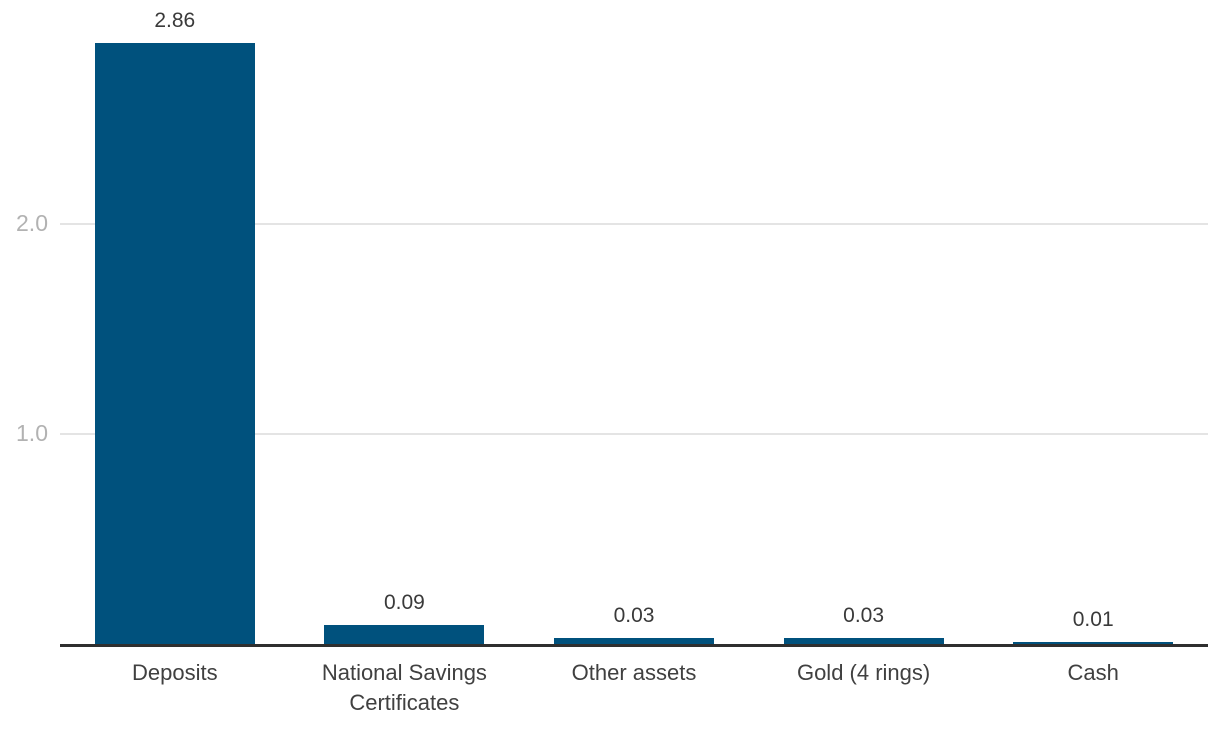  What do you see at coordinates (175, 20) in the screenshot?
I see `bar-value-label: 2.86` at bounding box center [175, 20].